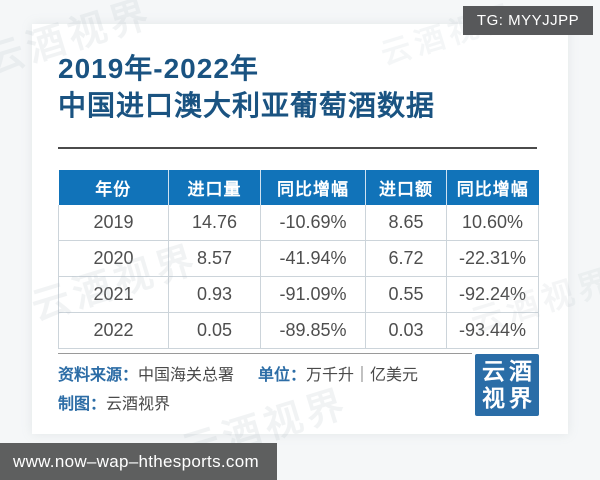 This screenshot has width=600, height=480. What do you see at coordinates (138, 404) in the screenshot?
I see `credit-value: 云酒视界` at bounding box center [138, 404].